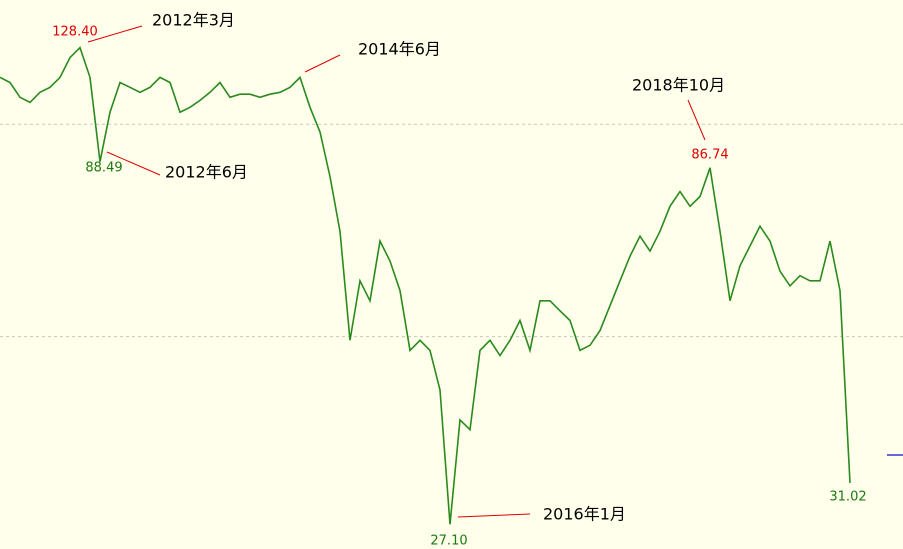 This screenshot has height=549, width=903. I want to click on date-label: 2014年6月, so click(399, 49).